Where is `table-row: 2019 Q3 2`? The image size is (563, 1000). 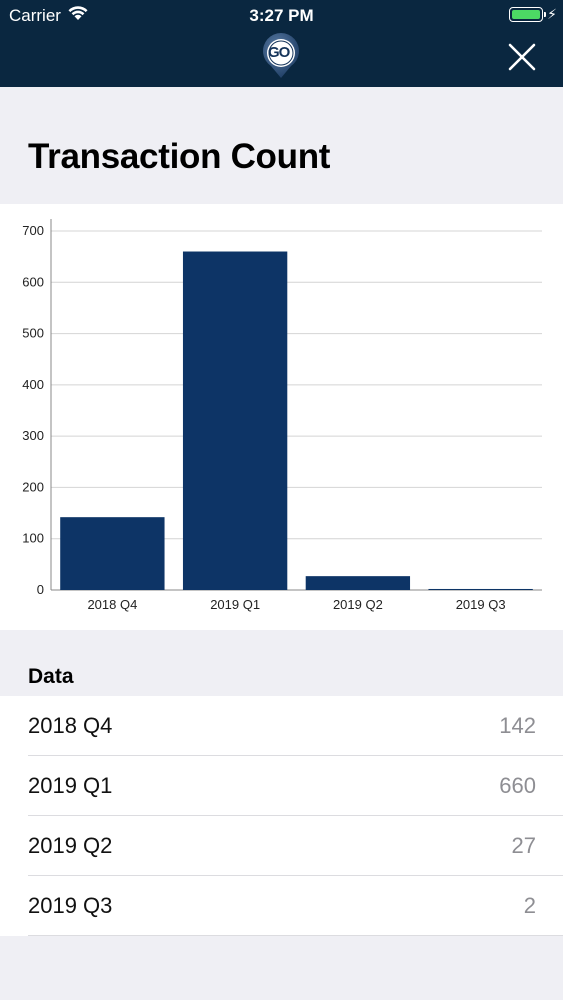 table-row: 2019 Q3 2 is located at coordinates (281, 906).